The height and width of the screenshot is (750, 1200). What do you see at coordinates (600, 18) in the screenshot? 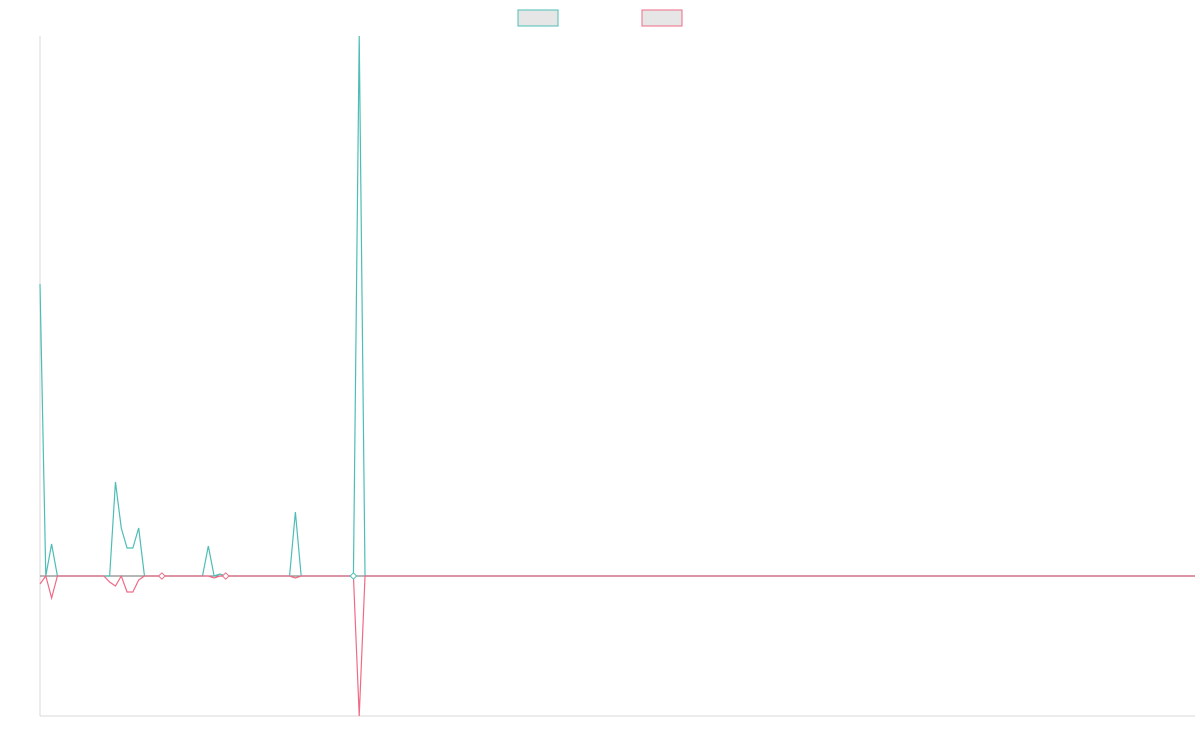
I see `legend` at bounding box center [600, 18].